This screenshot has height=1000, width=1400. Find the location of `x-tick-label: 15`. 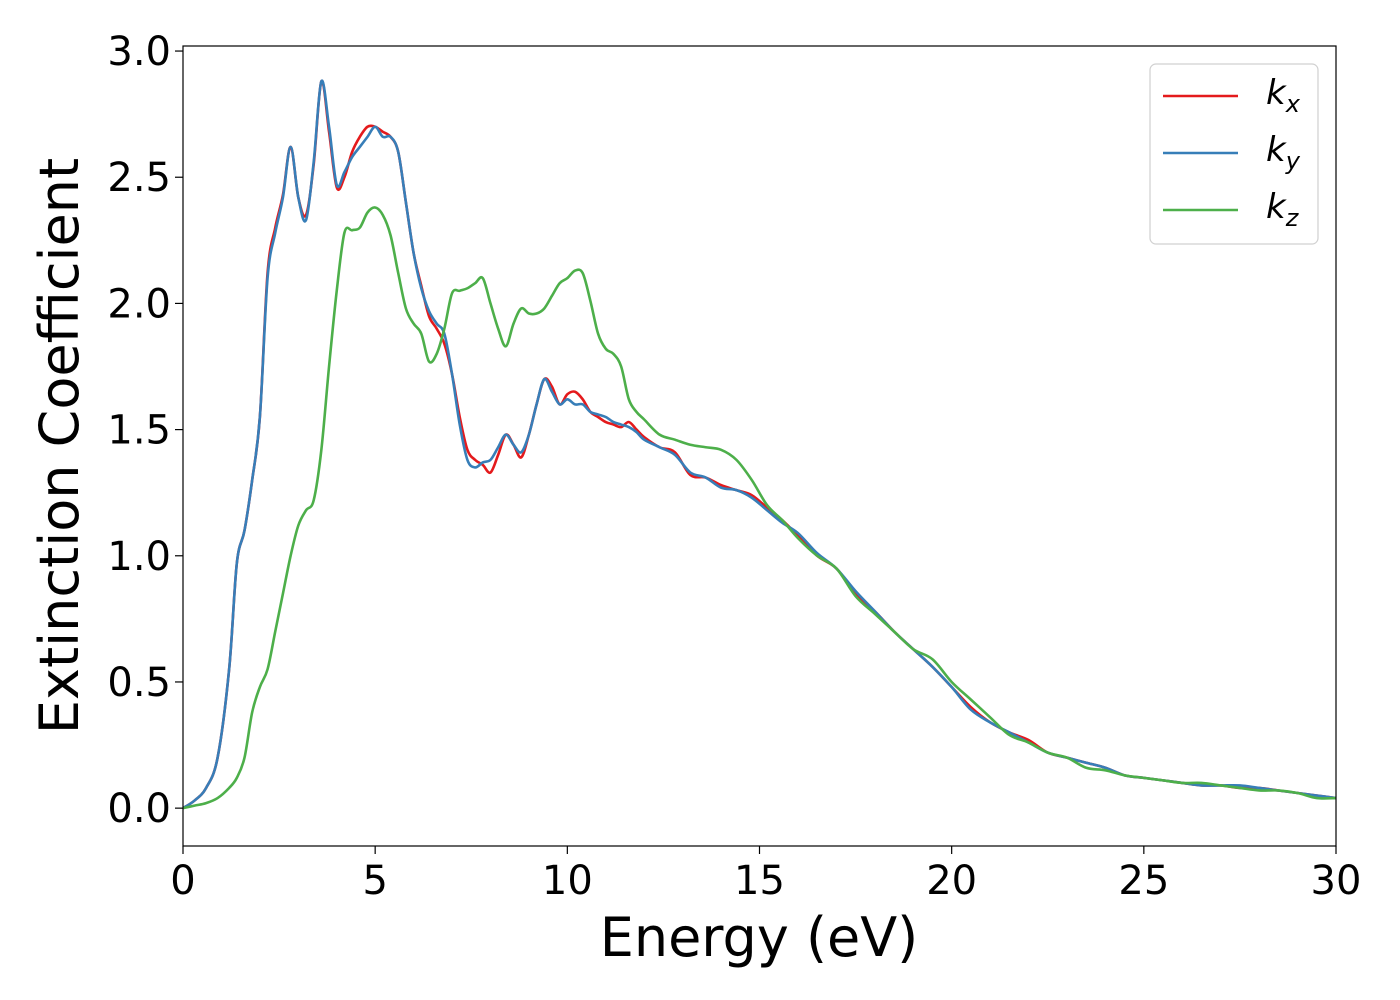

x-tick-label: 15 is located at coordinates (759, 881).